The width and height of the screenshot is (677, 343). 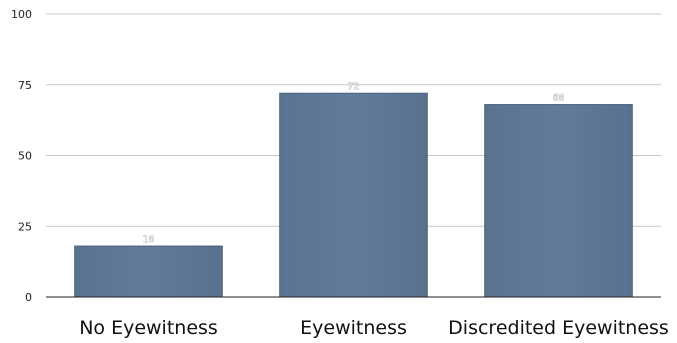 I want to click on bar-discredited-eyewitness, so click(x=558, y=201).